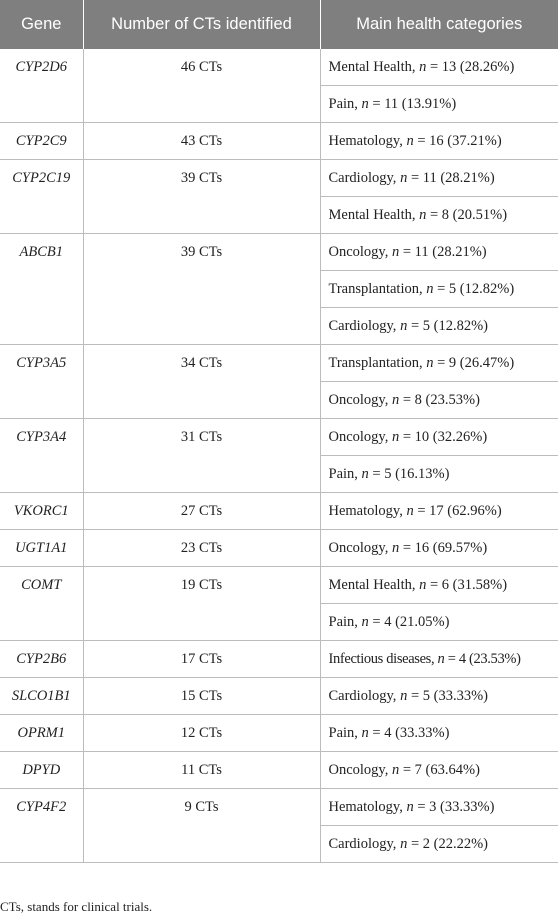 The height and width of the screenshot is (919, 558). I want to click on category-cell: Cardiology, n = 11 (28.21%), so click(439, 178).